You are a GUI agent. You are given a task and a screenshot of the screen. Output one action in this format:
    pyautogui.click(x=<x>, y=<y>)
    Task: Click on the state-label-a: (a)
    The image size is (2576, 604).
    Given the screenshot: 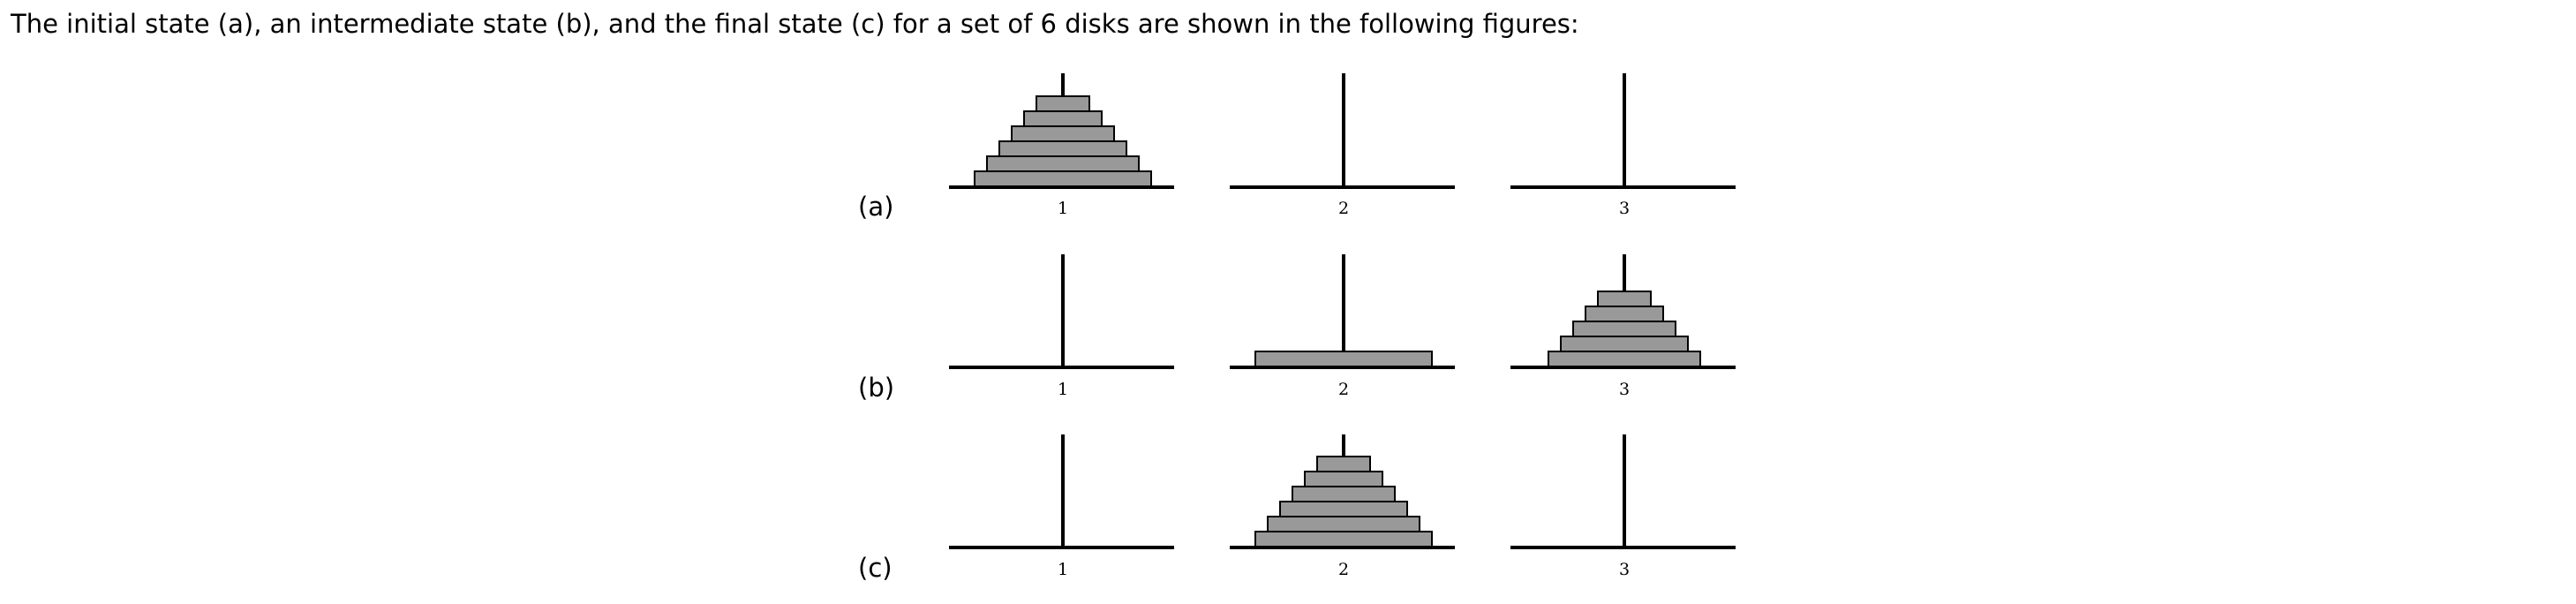 What is the action you would take?
    pyautogui.click(x=876, y=207)
    